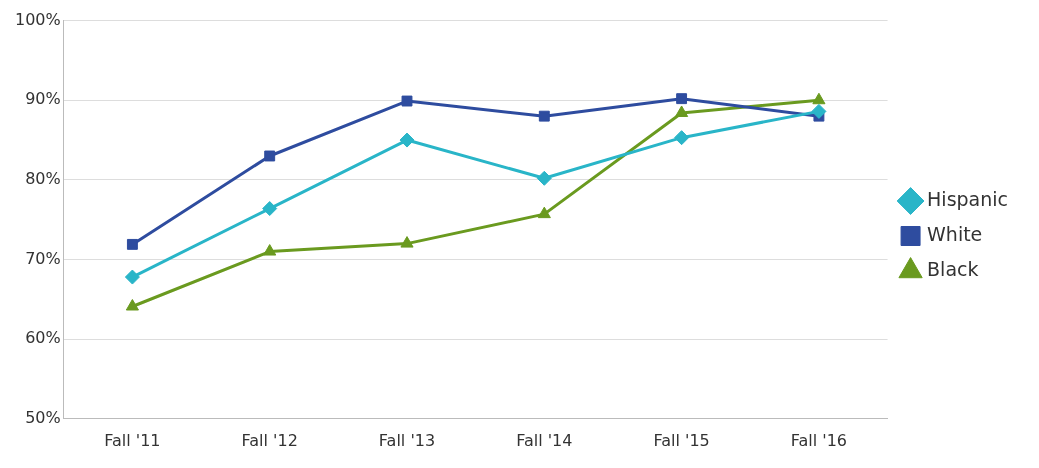 The image size is (1039, 468). What do you see at coordinates (955, 233) in the screenshot?
I see `legend-label: White` at bounding box center [955, 233].